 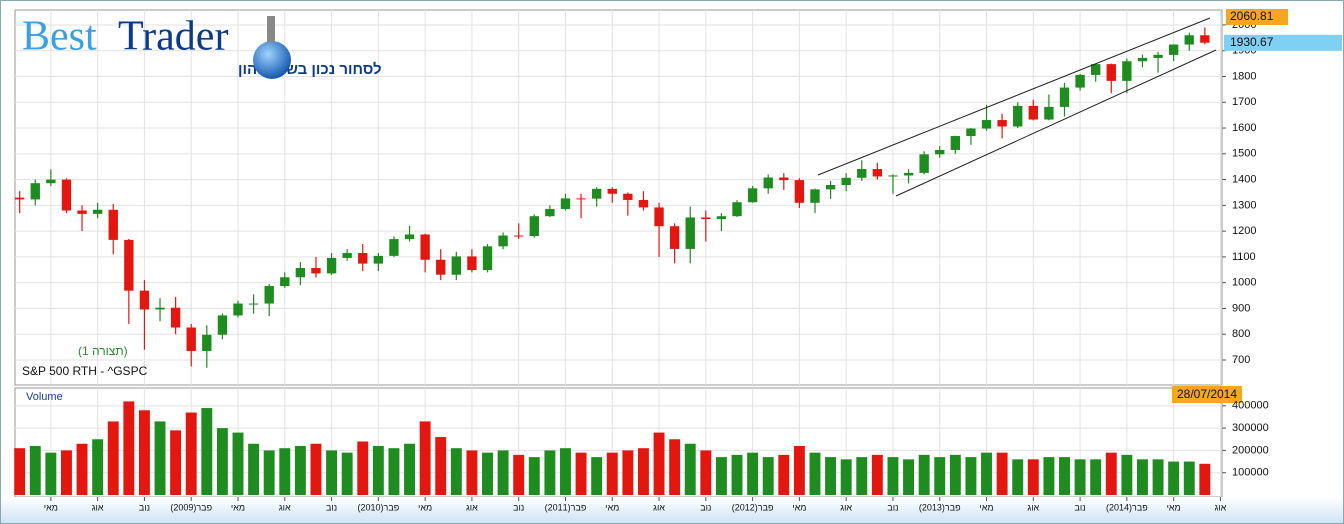 What do you see at coordinates (1127, 507) in the screenshot?
I see `x-tick-label: פבר(2014)` at bounding box center [1127, 507].